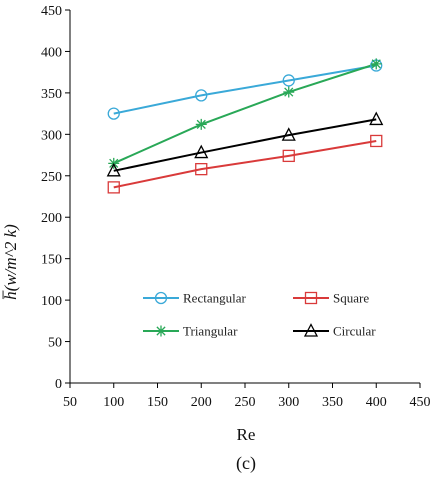 This screenshot has width=439, height=480. I want to click on series-line-rectangular, so click(245, 89).